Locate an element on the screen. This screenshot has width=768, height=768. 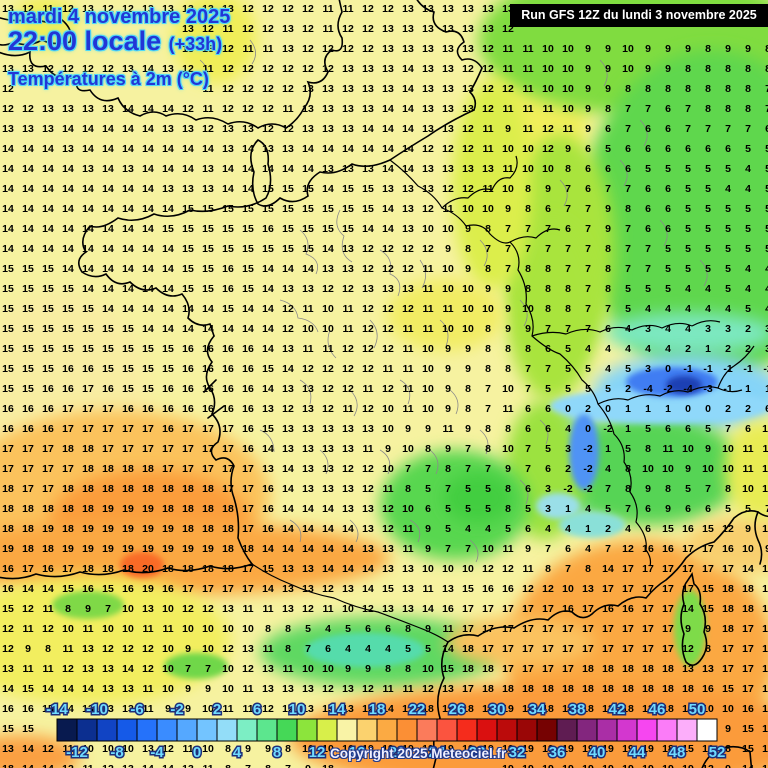
country-border is located at coordinates (535, 235).